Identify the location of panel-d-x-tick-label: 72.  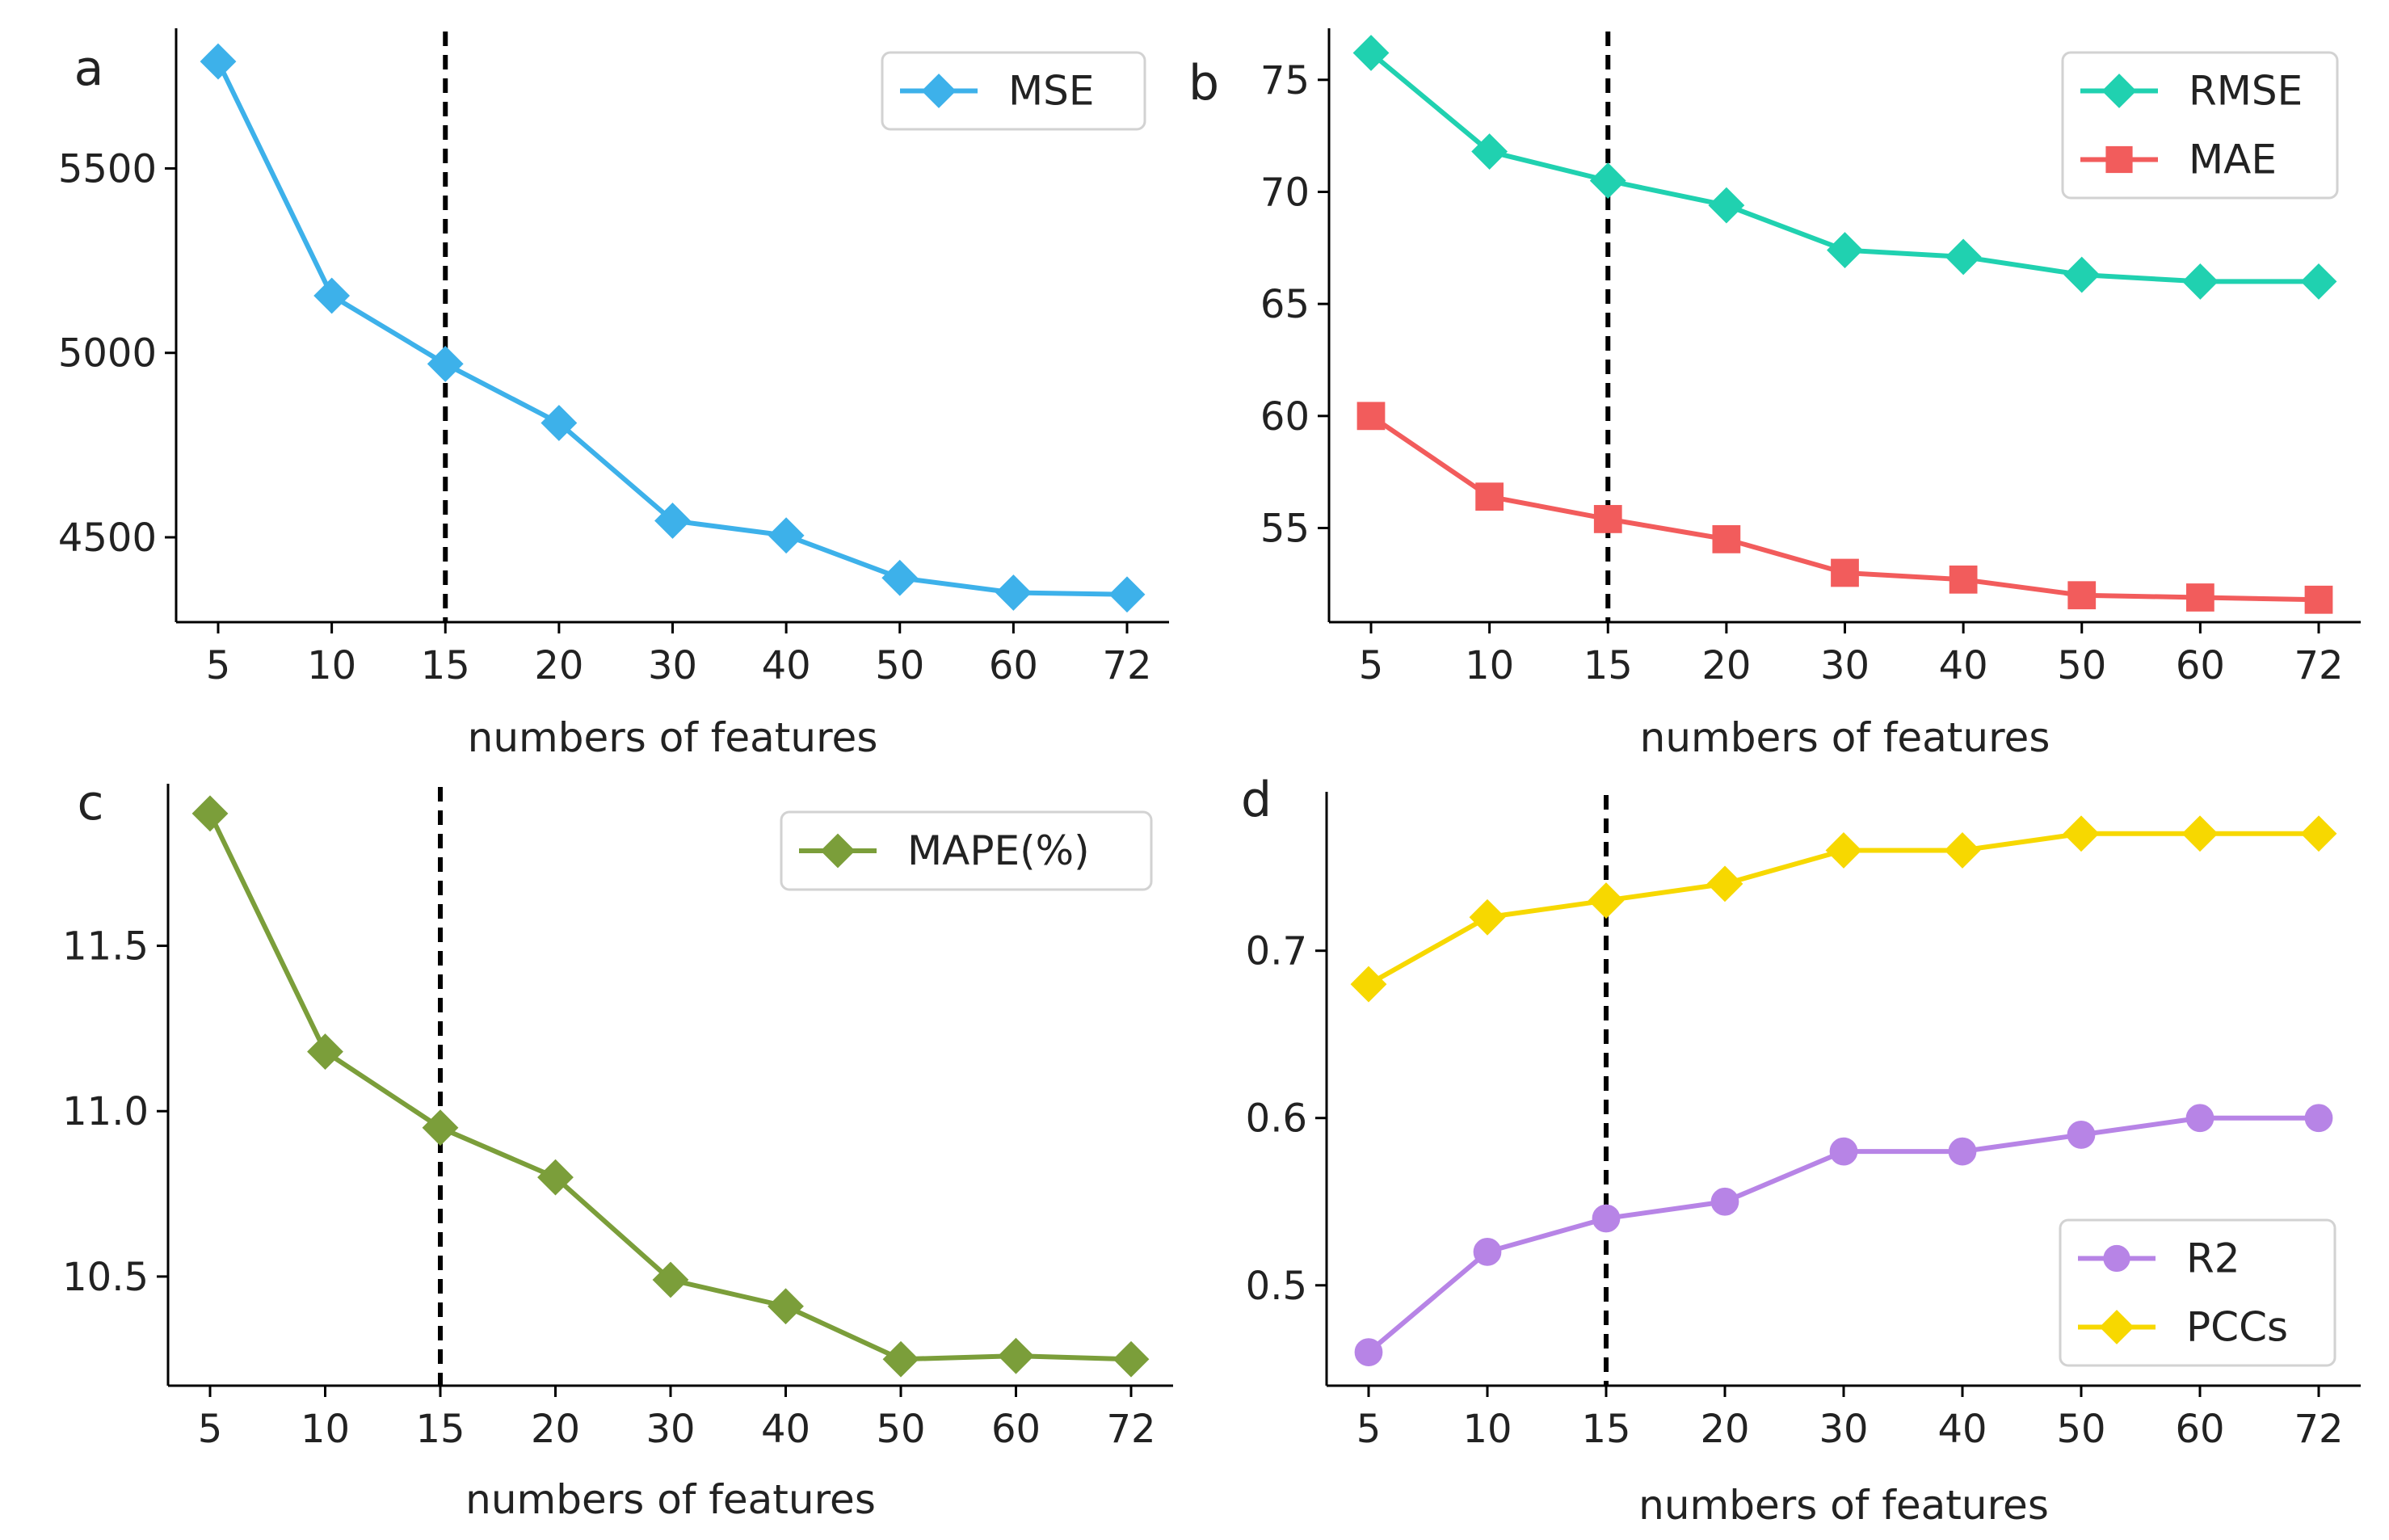
(2318, 1429).